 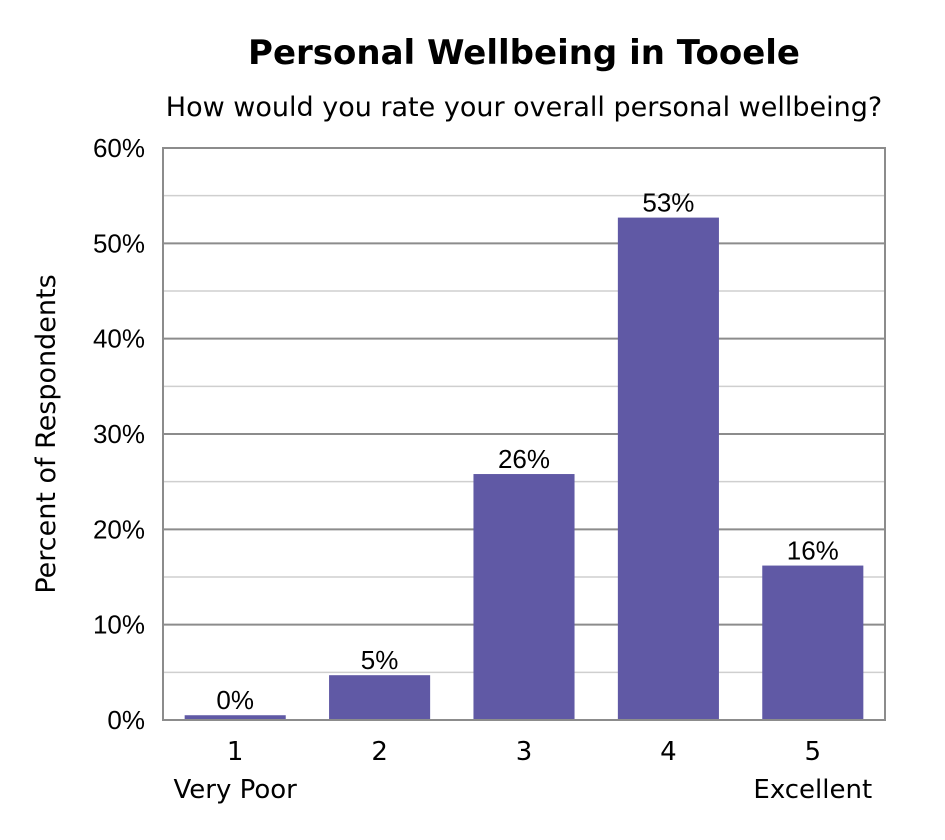 What do you see at coordinates (668, 752) in the screenshot?
I see `x-tick-label: 4` at bounding box center [668, 752].